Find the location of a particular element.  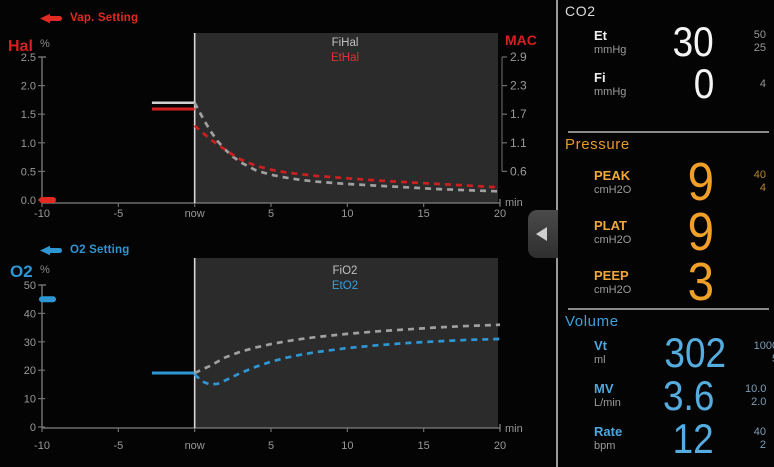

svg-text: 5 is located at coordinates (271, 446).